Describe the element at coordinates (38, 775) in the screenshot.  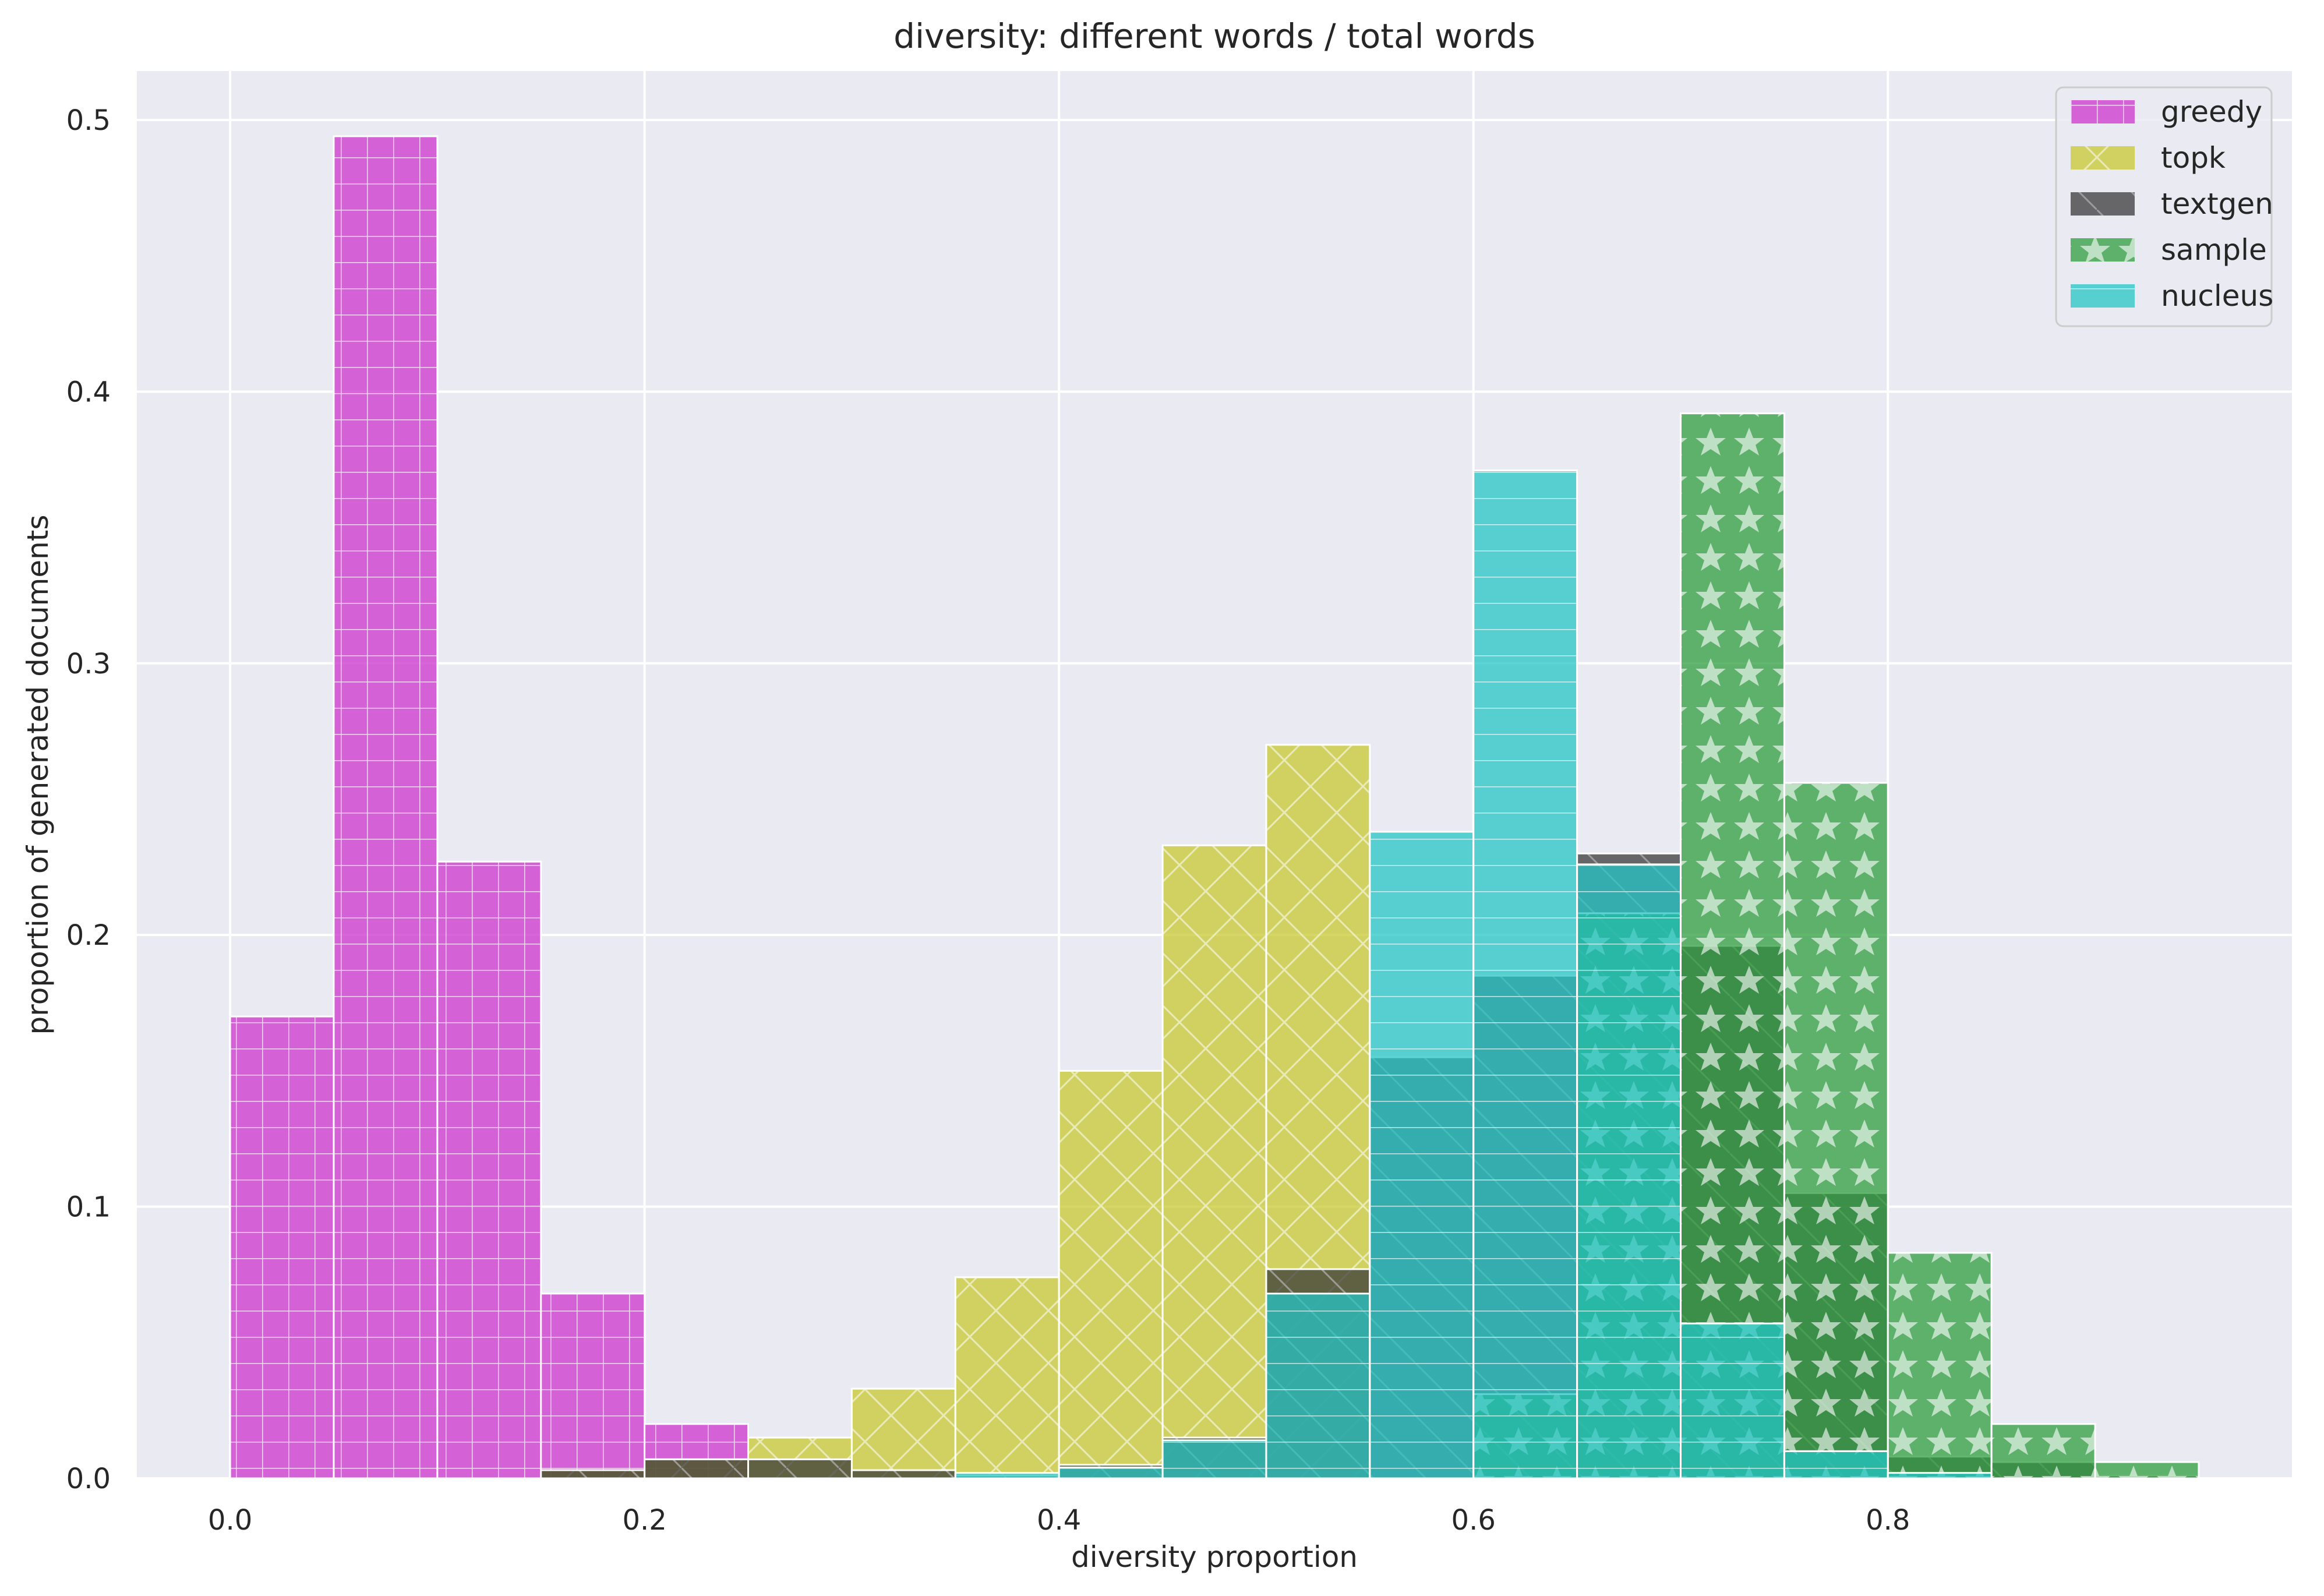
I see `y-axis-label: proportion of generated documents` at that location.